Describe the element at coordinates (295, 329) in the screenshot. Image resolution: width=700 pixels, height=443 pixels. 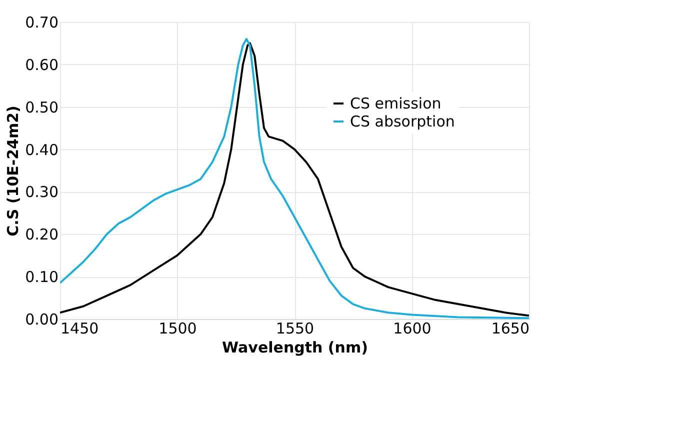
I see `x-tick-label: 1550` at that location.